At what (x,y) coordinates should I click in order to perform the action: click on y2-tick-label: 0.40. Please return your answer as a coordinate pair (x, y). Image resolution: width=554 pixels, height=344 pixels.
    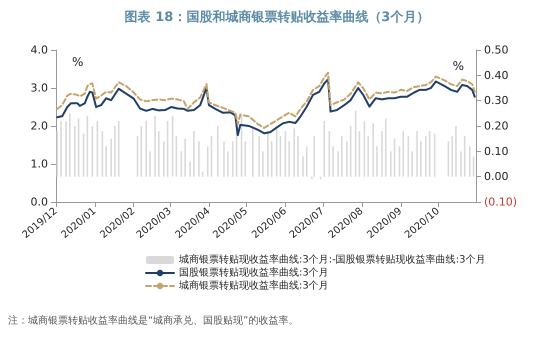
    Looking at the image, I should click on (496, 75).